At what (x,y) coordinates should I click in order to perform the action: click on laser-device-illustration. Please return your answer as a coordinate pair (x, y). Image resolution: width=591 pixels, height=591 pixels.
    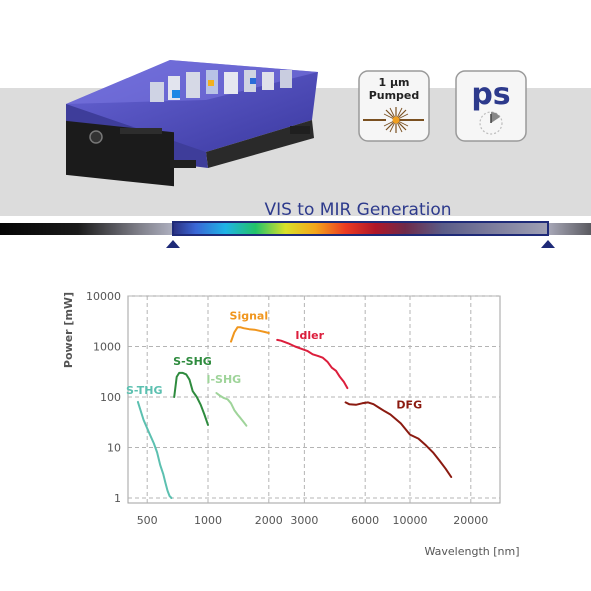
    Looking at the image, I should click on (192, 123).